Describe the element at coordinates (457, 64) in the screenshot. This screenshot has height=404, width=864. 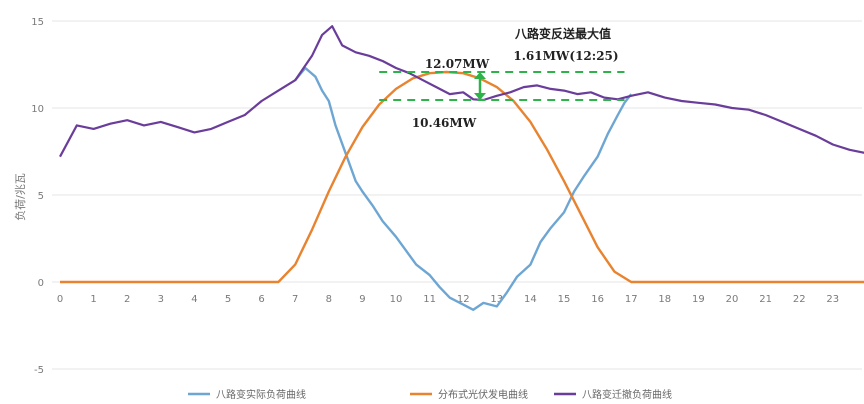
I see `annotation-upper-level: 12.07MW` at that location.